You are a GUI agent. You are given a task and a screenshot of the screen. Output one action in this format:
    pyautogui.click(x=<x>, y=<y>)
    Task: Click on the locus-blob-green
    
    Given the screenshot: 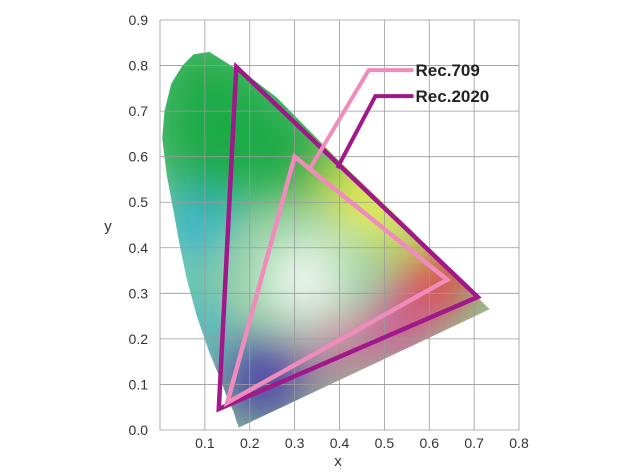 What is the action you would take?
    pyautogui.click(x=199, y=81)
    